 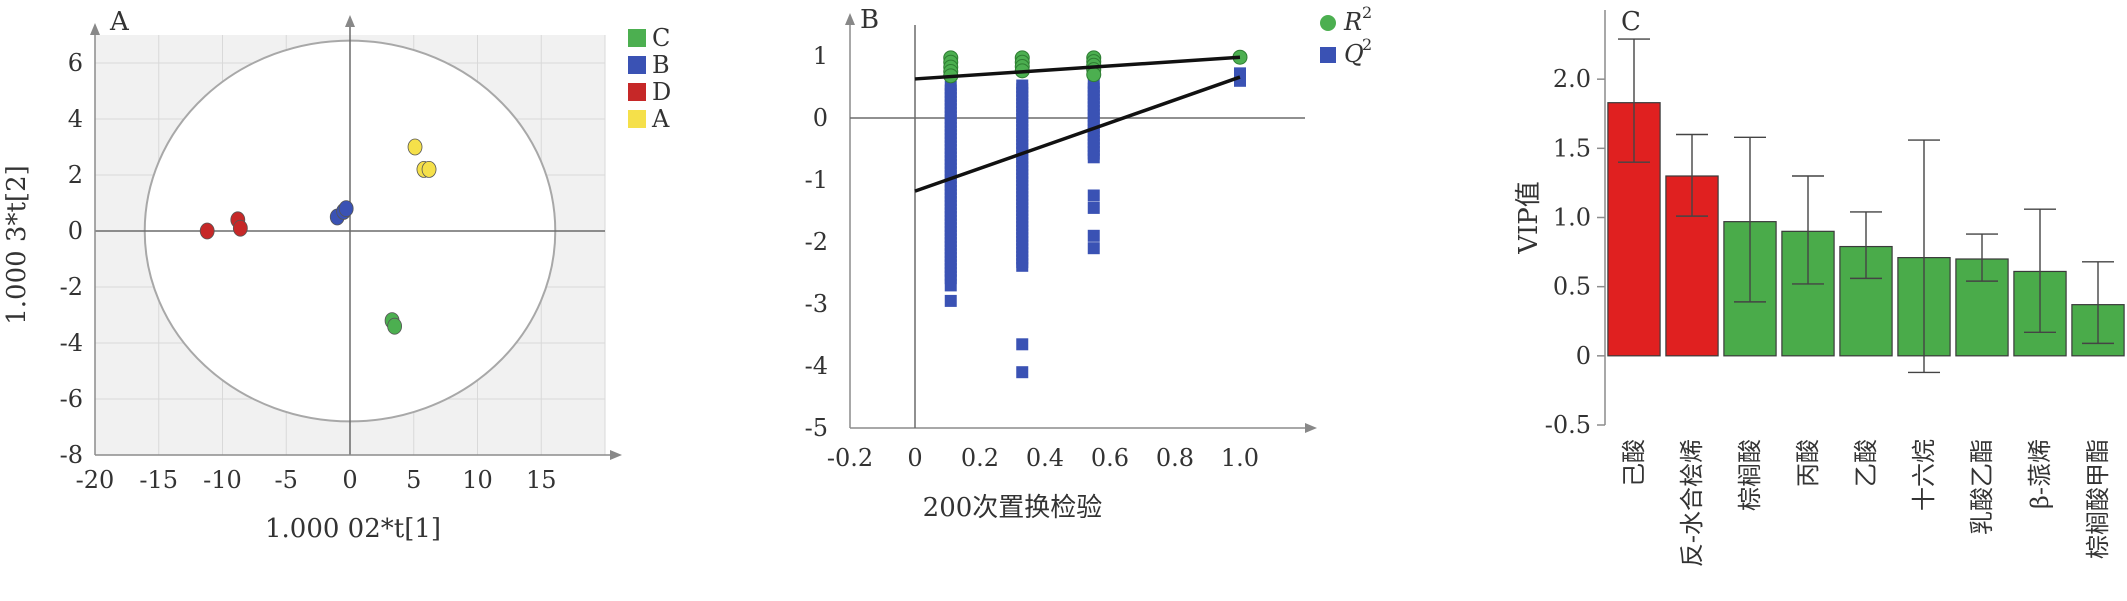 What do you see at coordinates (119, 22) in the screenshot?
I see `panel-letter: A` at bounding box center [119, 22].